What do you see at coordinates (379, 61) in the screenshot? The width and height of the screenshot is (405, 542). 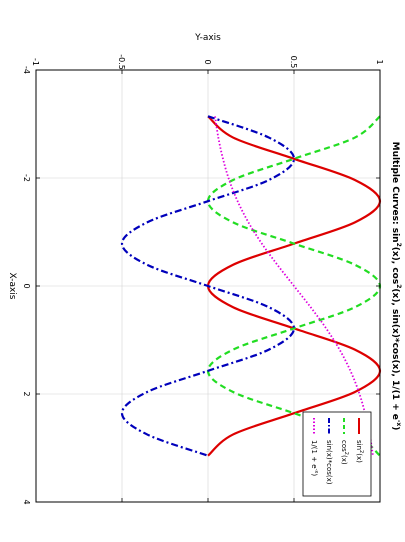 I see `y-tick-label: 1` at bounding box center [379, 61].